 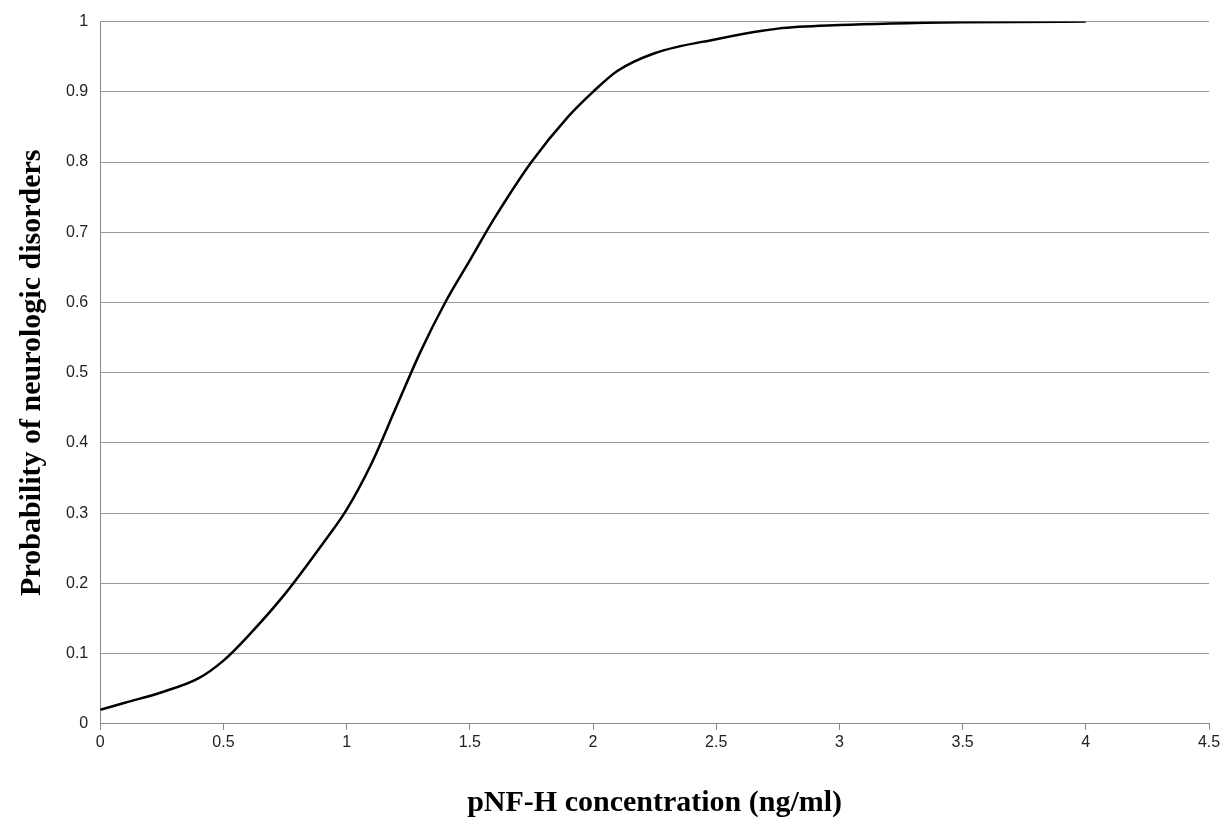 What do you see at coordinates (77, 512) in the screenshot?
I see `y-tick-label: 0.3` at bounding box center [77, 512].